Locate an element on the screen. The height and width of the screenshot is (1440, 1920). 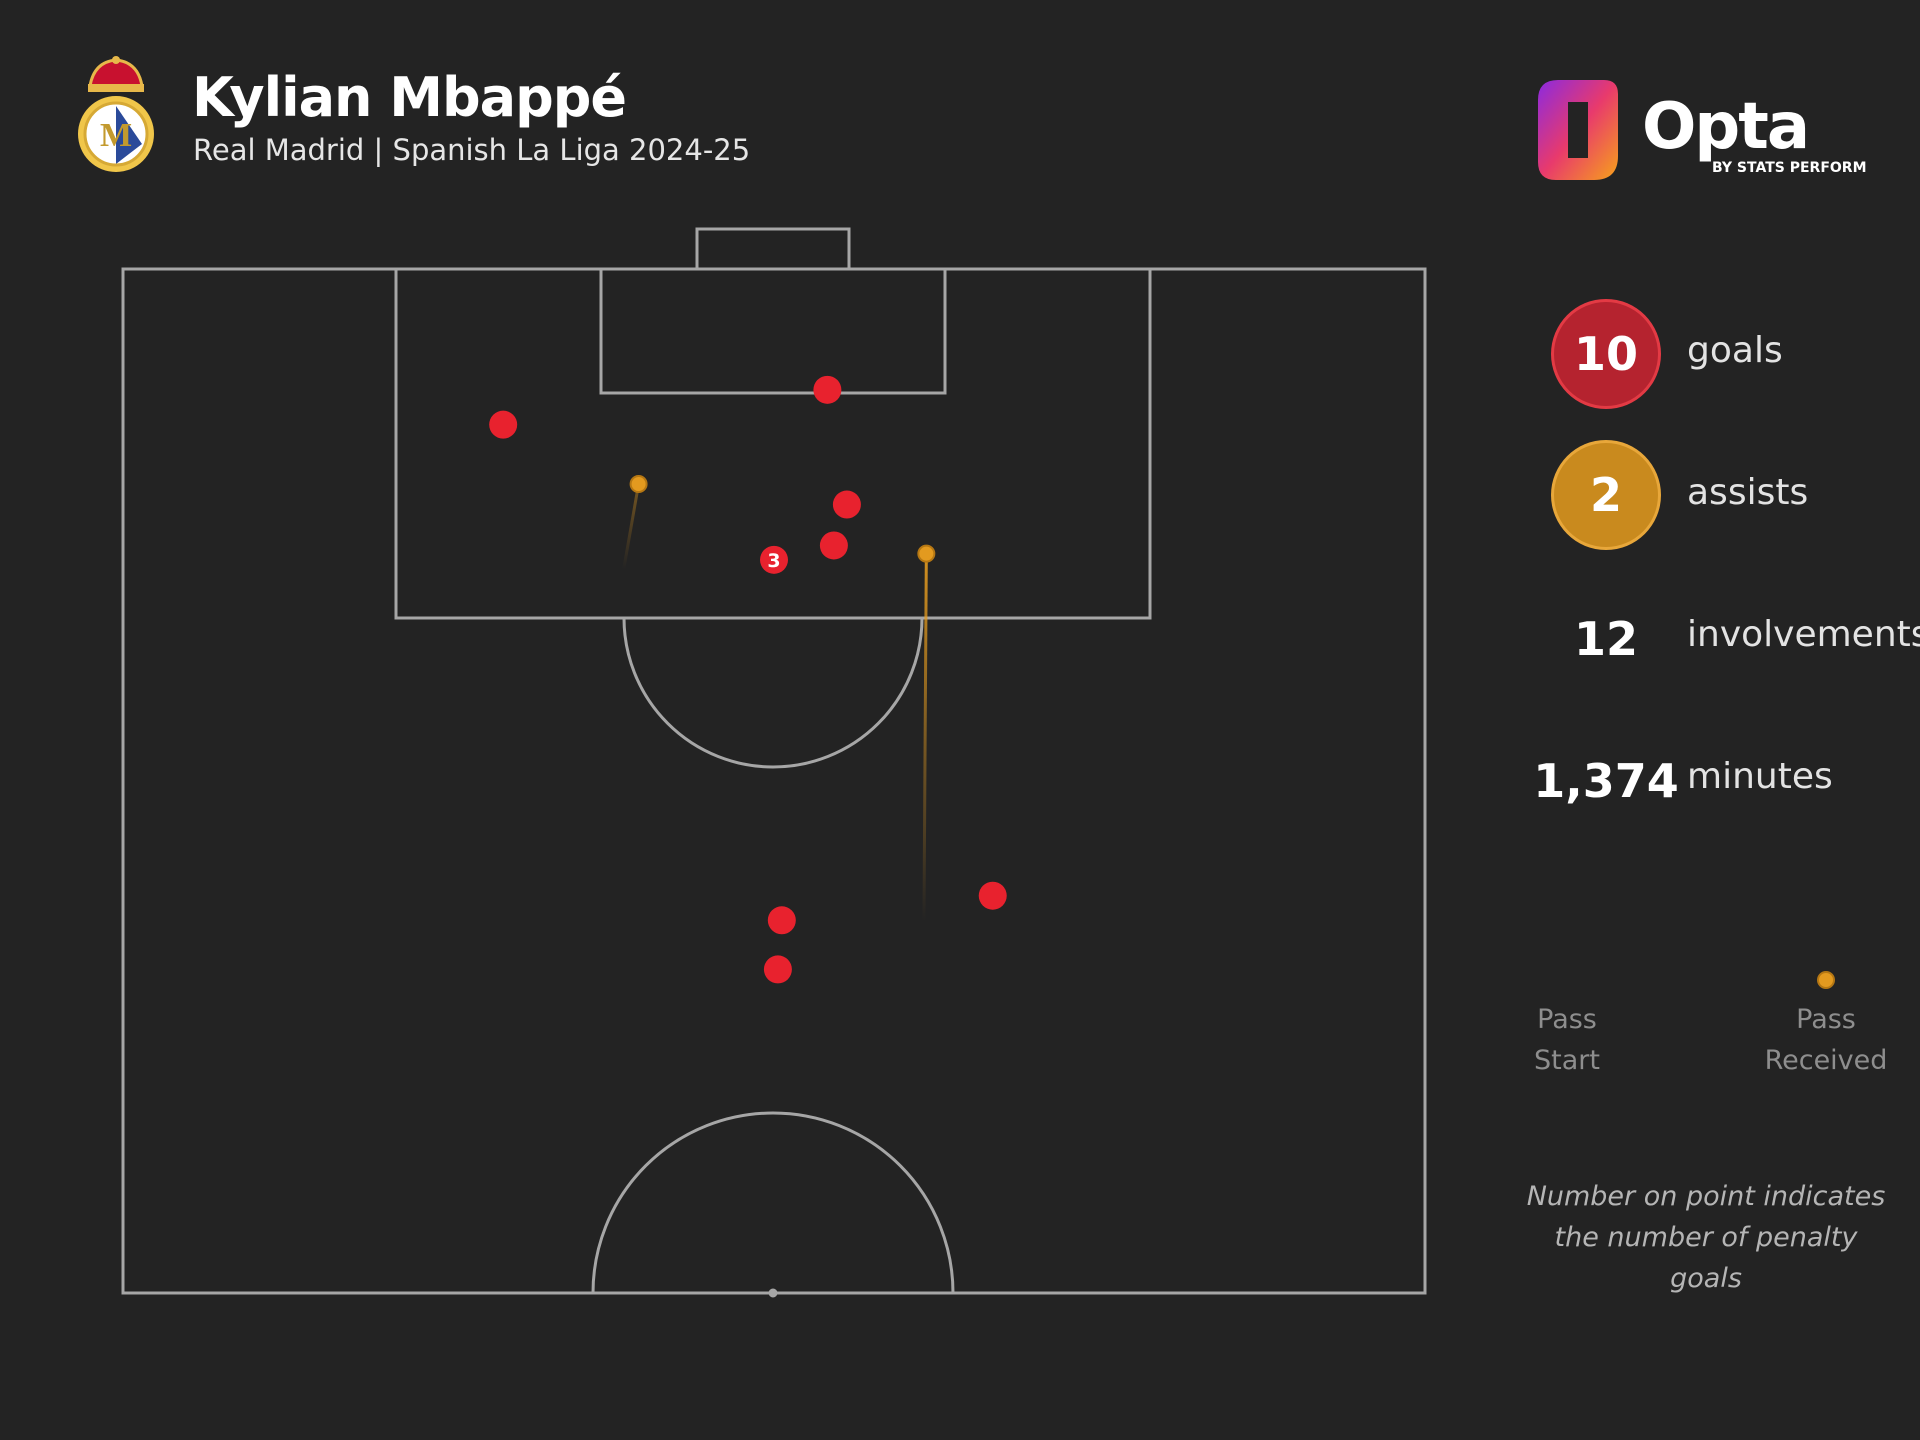
six-yard-box is located at coordinates (773, 331).